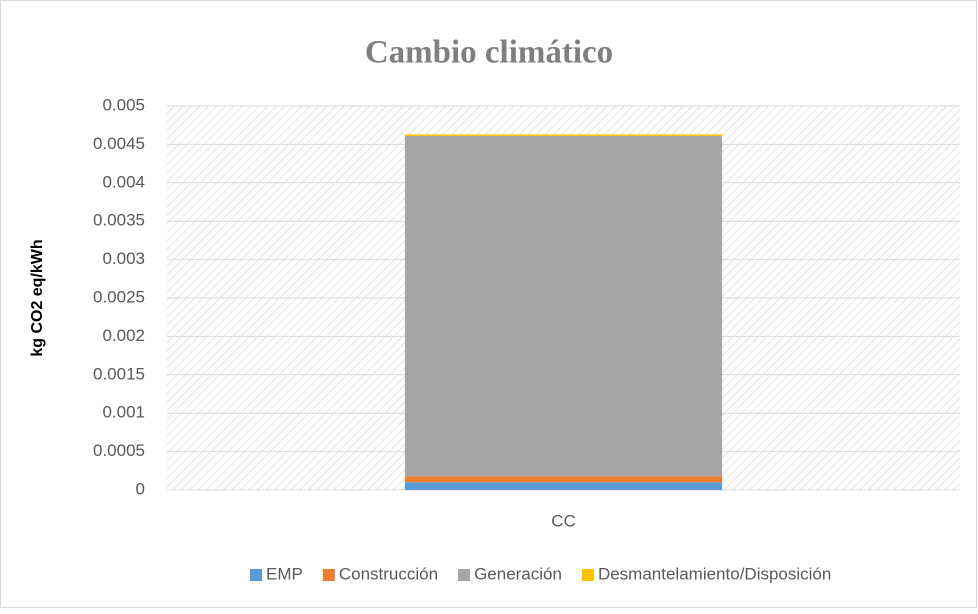 Image resolution: width=978 pixels, height=614 pixels. Describe the element at coordinates (518, 573) in the screenshot. I see `legend-label: Generación` at that location.